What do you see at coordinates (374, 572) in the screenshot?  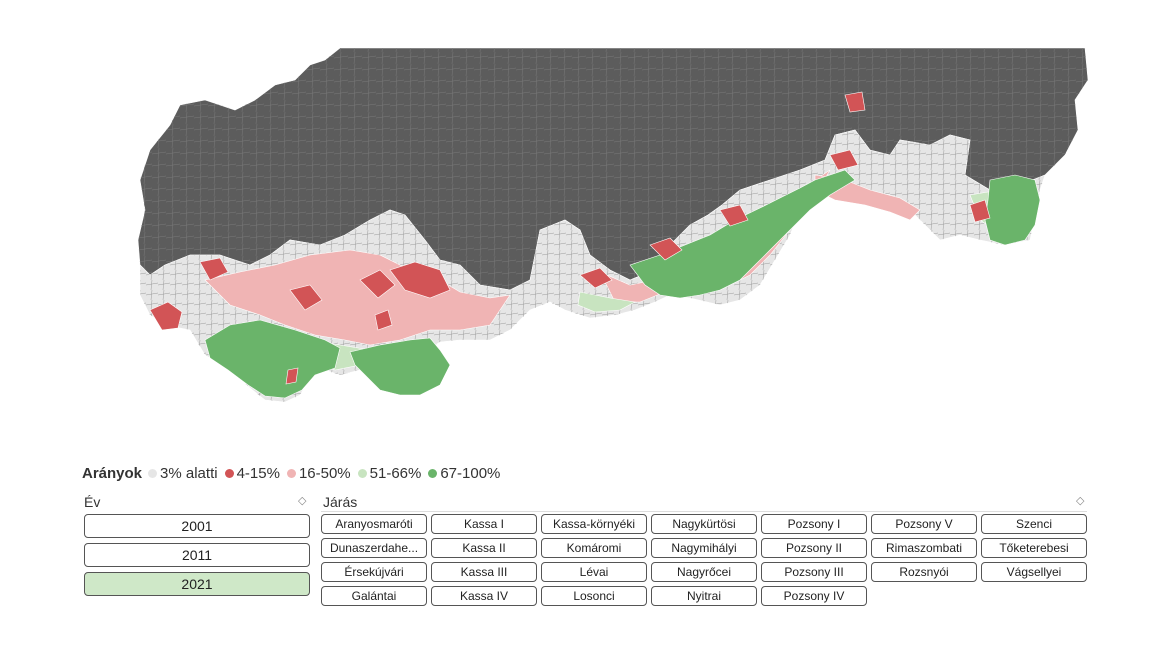 I see `district-option: Érsekújvári` at bounding box center [374, 572].